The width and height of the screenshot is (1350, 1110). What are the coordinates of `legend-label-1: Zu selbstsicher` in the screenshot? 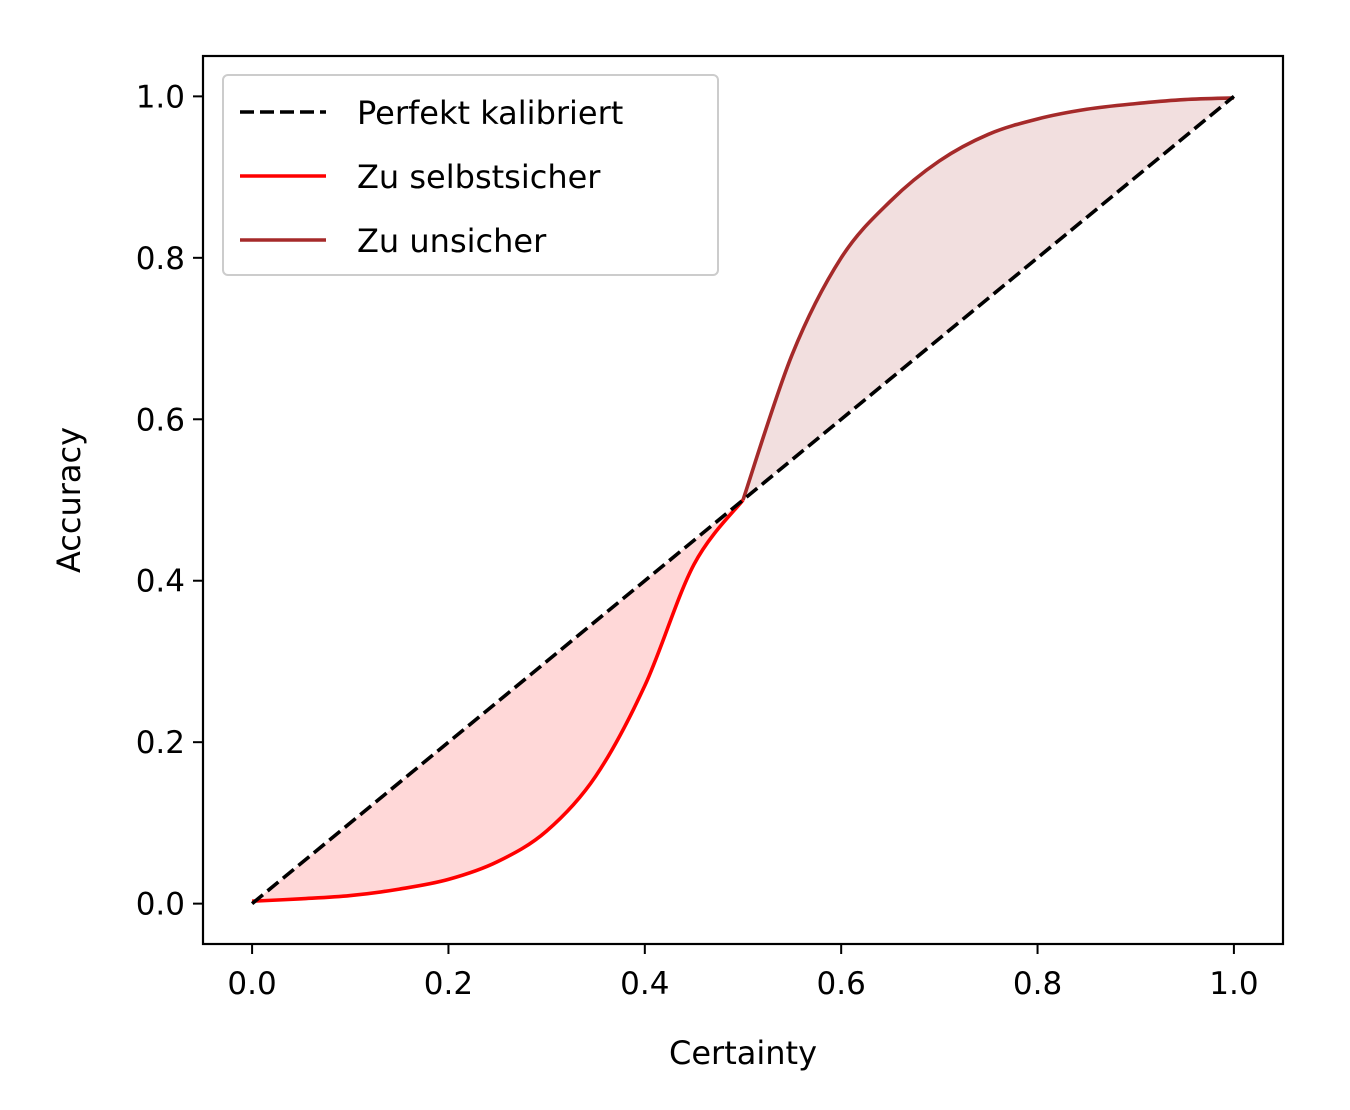 It's located at (479, 177).